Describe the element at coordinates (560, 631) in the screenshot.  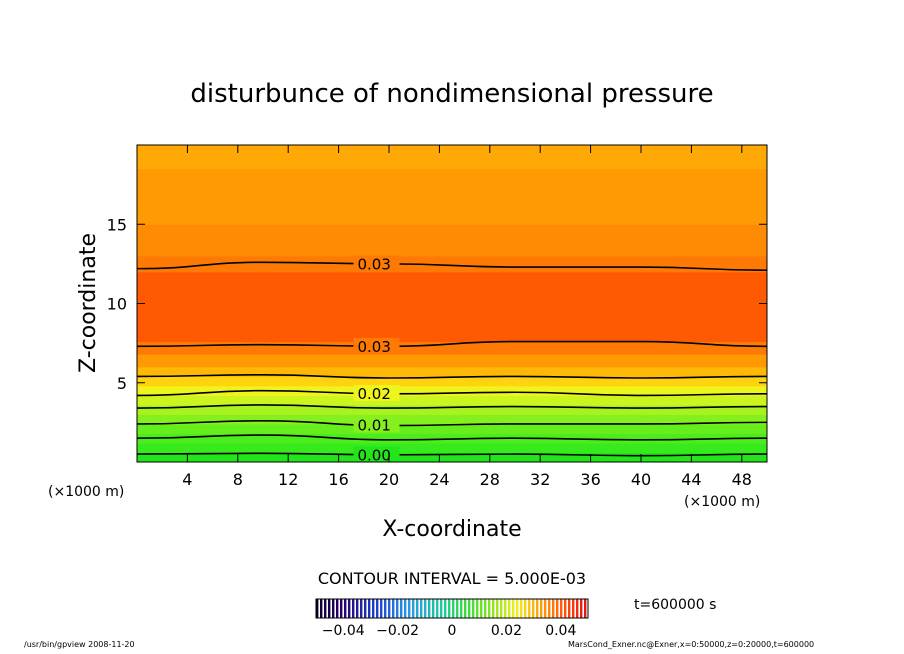
I see `colorbar-tick-label-4: 0.04` at that location.